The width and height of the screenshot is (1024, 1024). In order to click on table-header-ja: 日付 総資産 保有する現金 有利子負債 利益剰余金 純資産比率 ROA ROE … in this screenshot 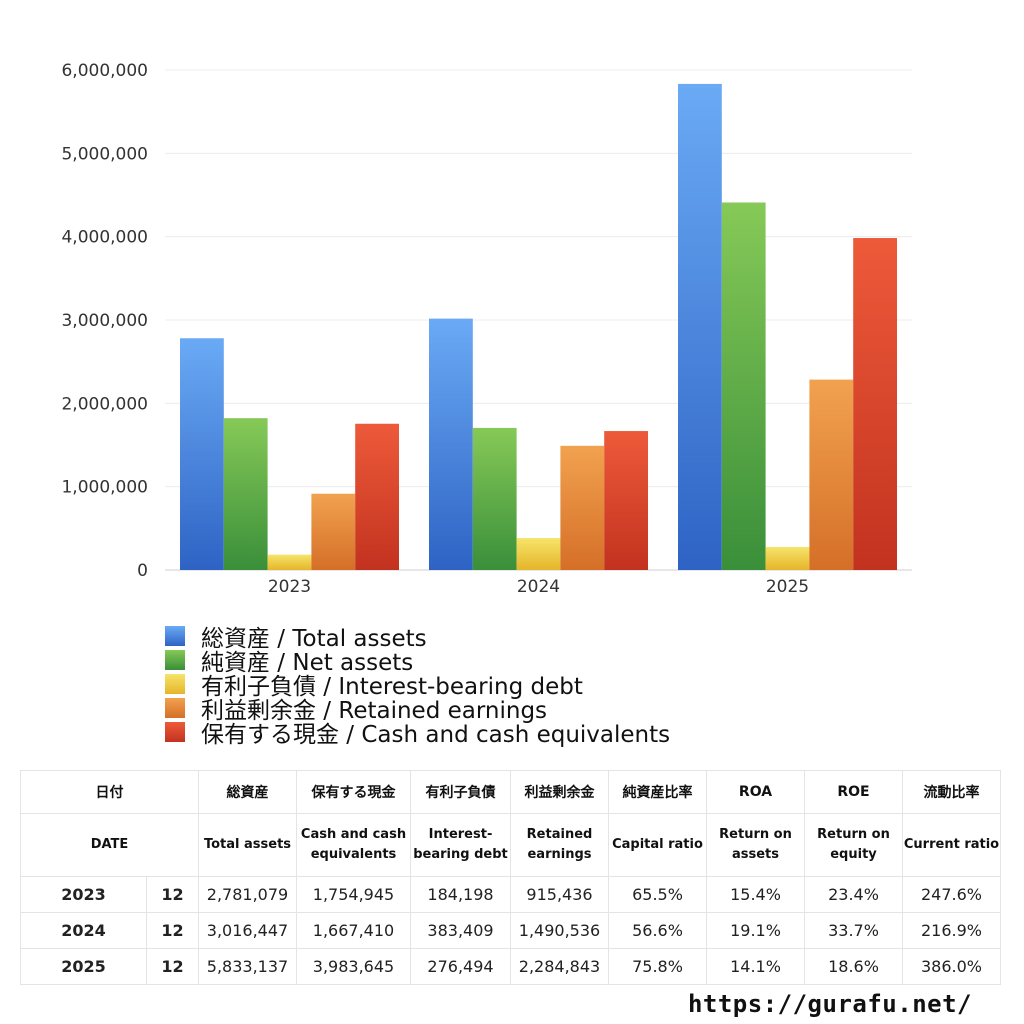, I will do `click(510, 792)`.